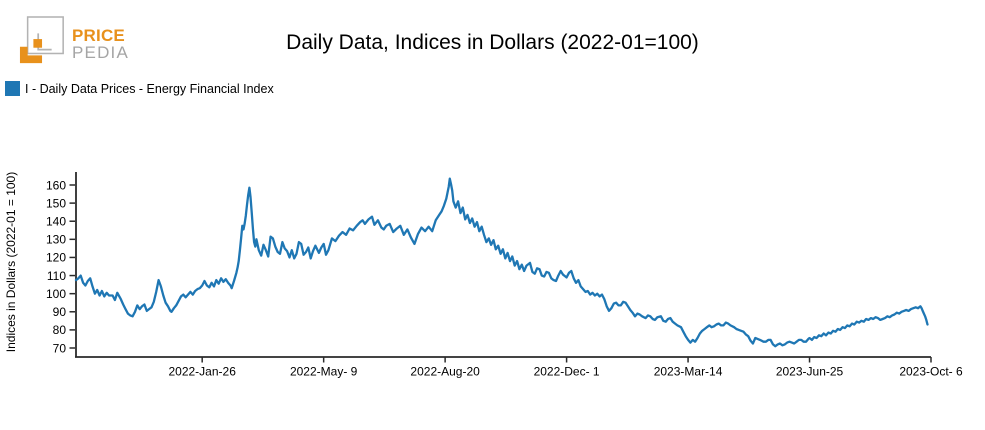 This screenshot has height=430, width=985. What do you see at coordinates (41, 40) in the screenshot?
I see `pricepedia-logo-icon` at bounding box center [41, 40].